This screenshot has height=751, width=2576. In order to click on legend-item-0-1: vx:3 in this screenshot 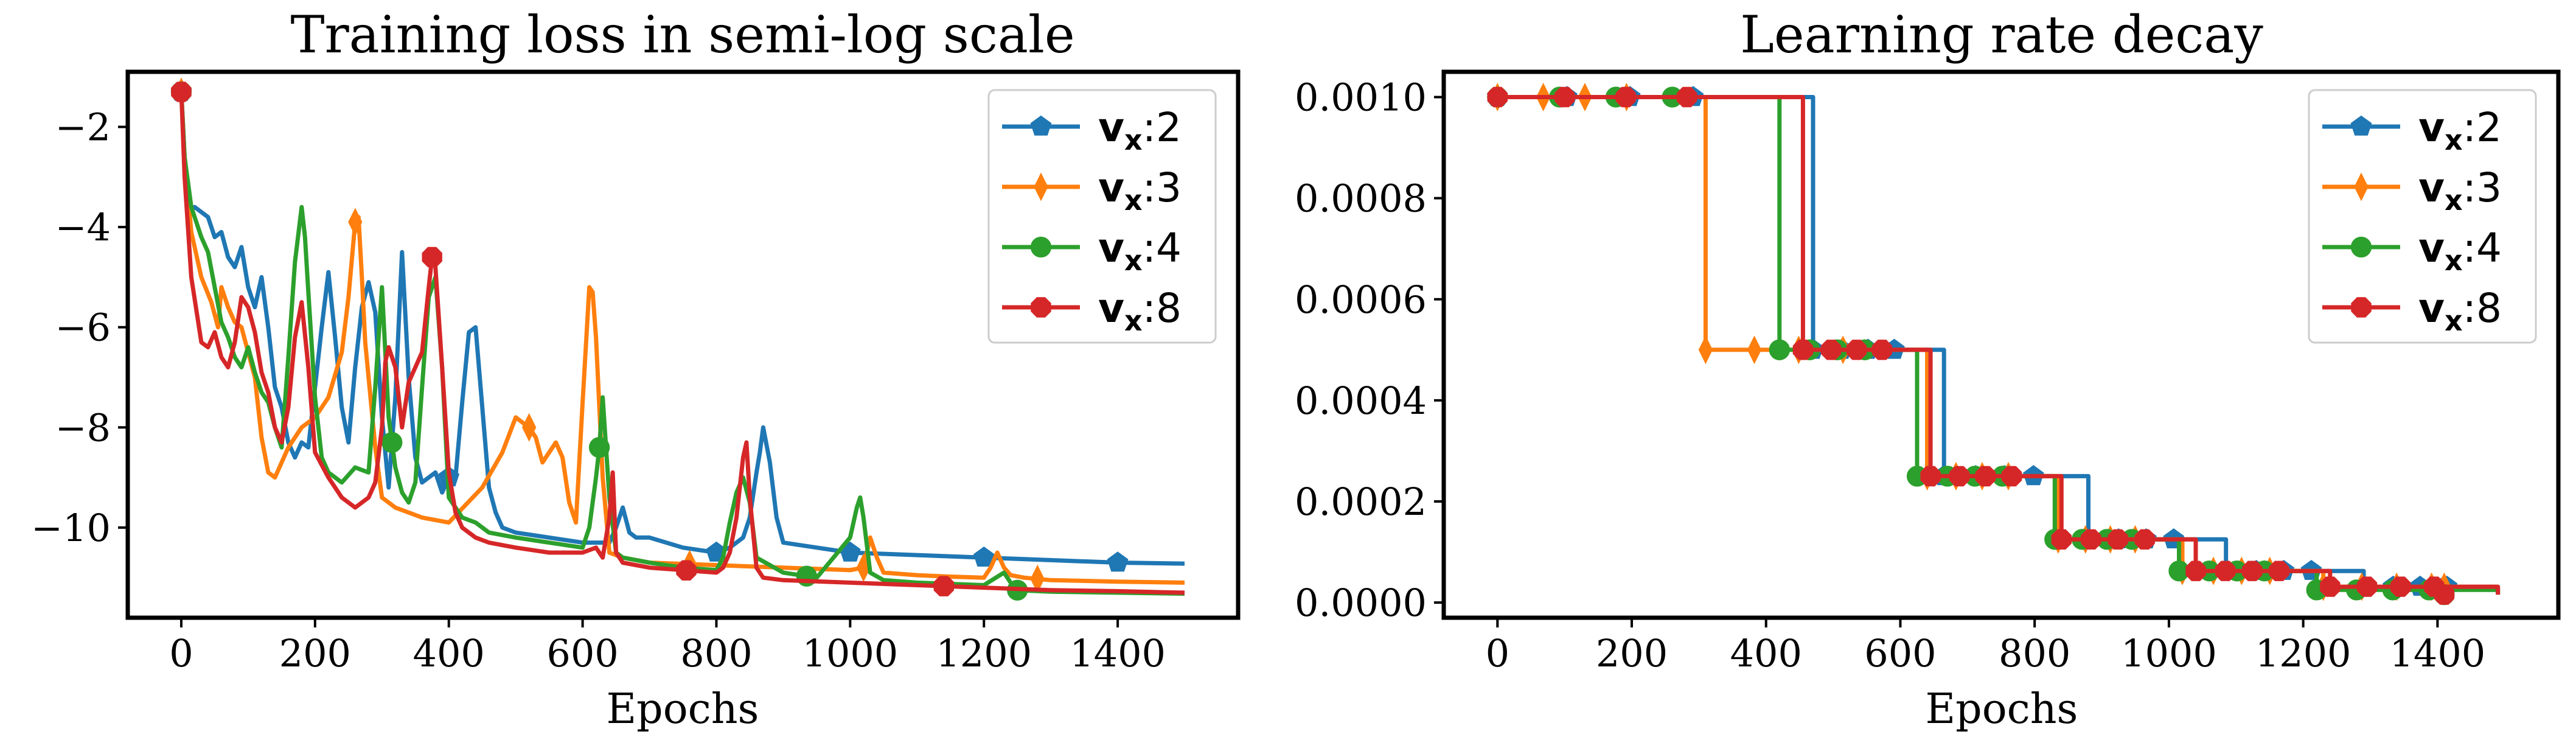, I will do `click(1092, 190)`.